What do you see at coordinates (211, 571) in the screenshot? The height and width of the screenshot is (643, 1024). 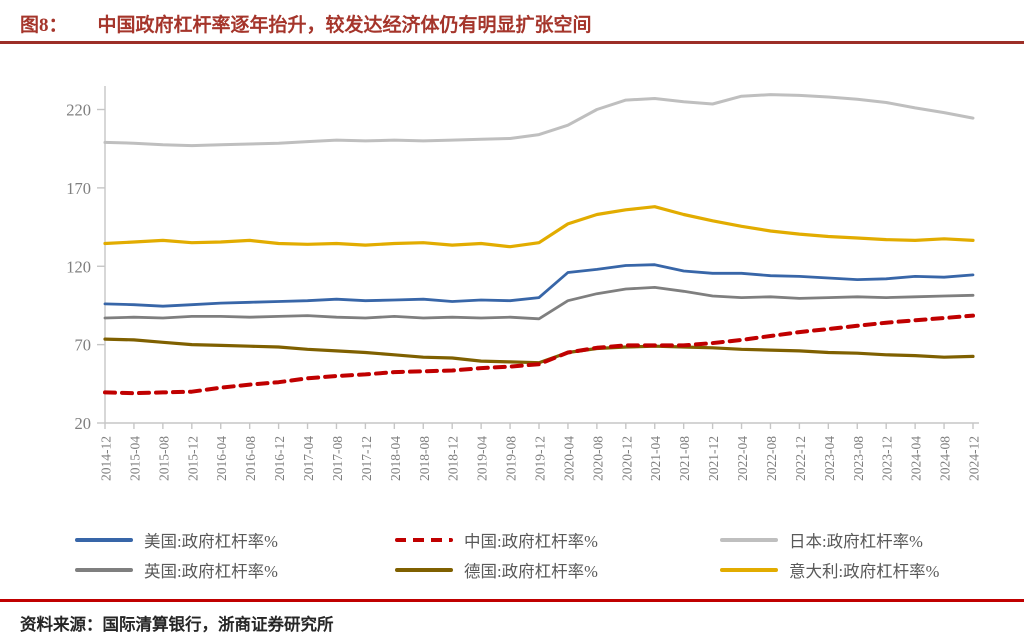 I see `legend-label: 英国:政府杠杆率%` at bounding box center [211, 571].